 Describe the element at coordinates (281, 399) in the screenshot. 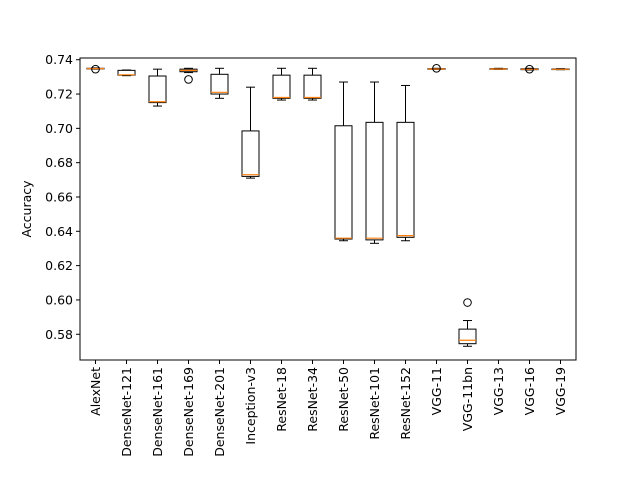

I see `x-tick-label: ResNet-18` at that location.